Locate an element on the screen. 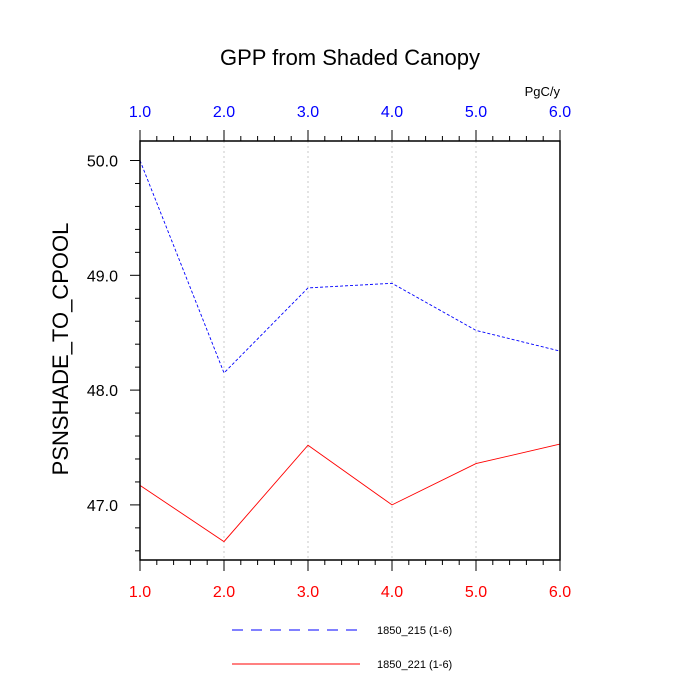  y-tick-label: 48.0 is located at coordinates (102, 391).